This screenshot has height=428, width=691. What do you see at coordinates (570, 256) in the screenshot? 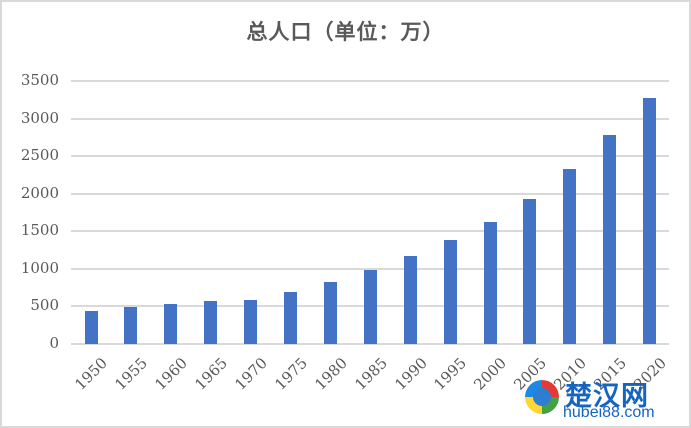
I see `bar-2010` at bounding box center [570, 256].